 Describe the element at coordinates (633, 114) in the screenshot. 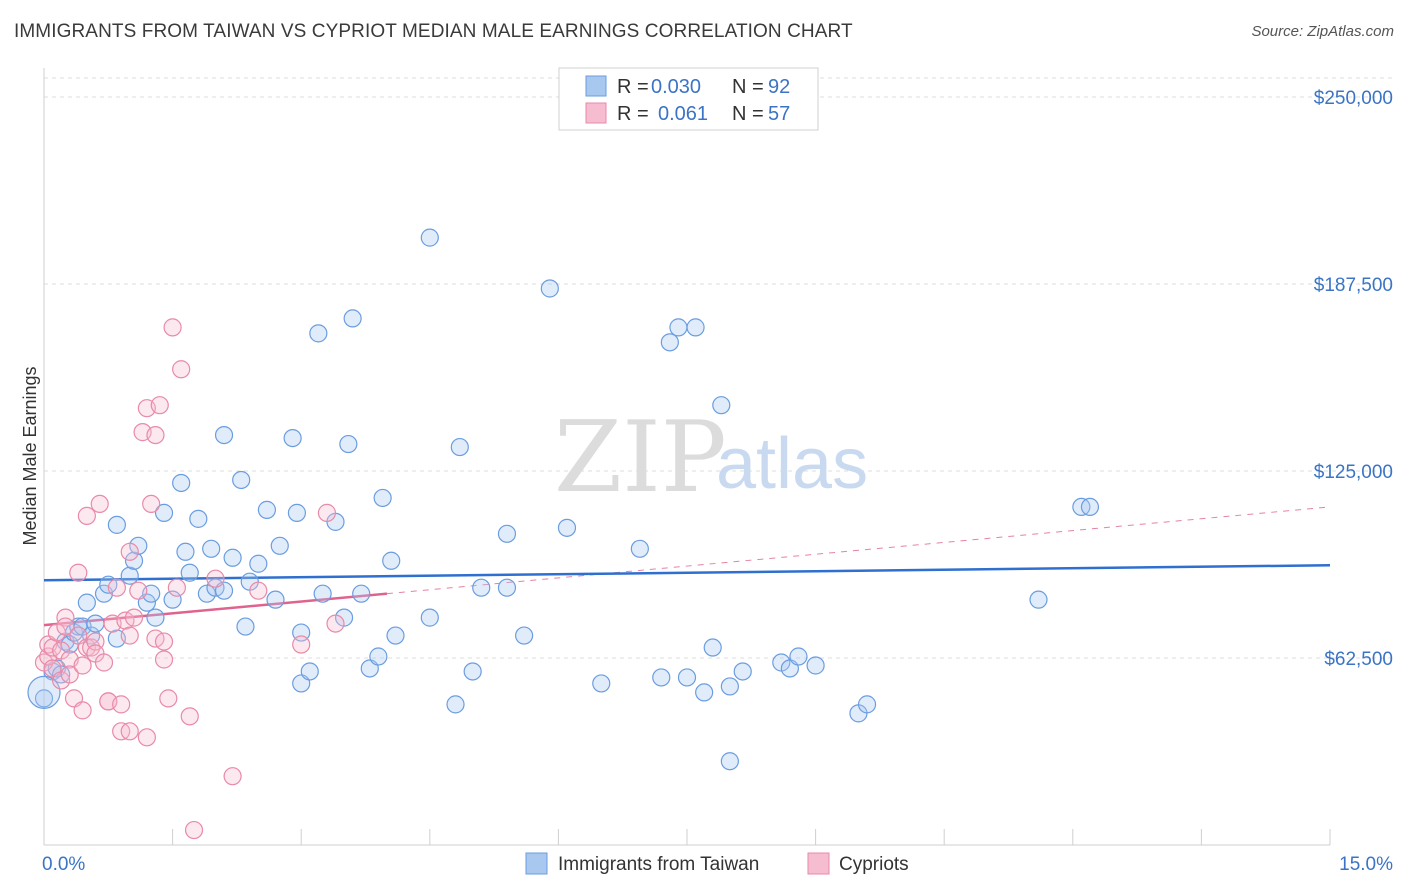

I see `legend-r-label-cypriots: R =` at that location.